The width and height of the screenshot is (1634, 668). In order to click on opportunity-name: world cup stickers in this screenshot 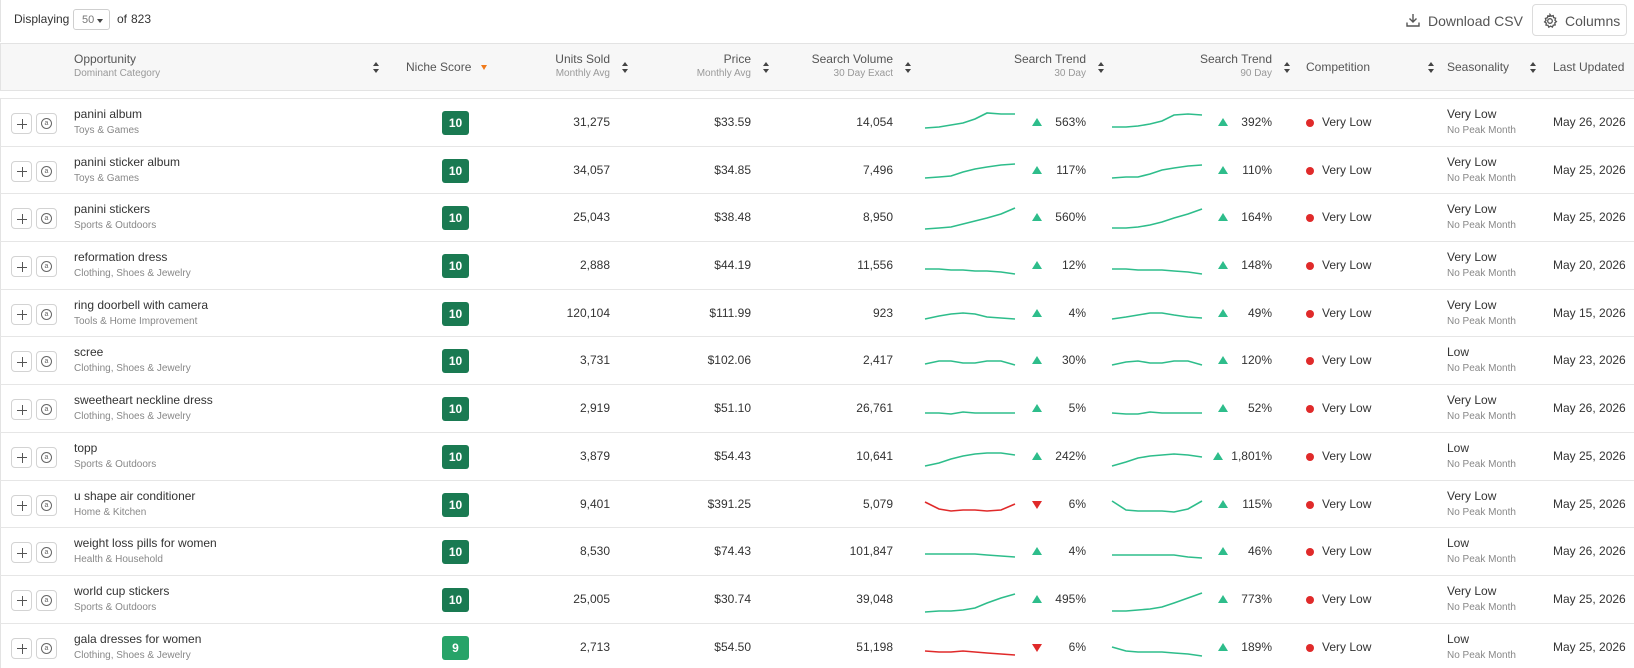, I will do `click(122, 590)`.